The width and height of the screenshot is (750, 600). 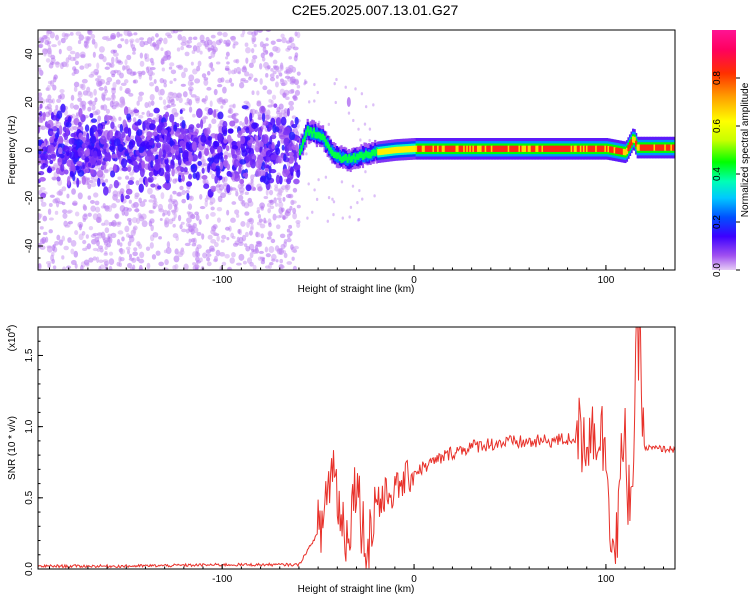 What do you see at coordinates (29, 355) in the screenshot?
I see `snr-y-tick-label: 1.5` at bounding box center [29, 355].